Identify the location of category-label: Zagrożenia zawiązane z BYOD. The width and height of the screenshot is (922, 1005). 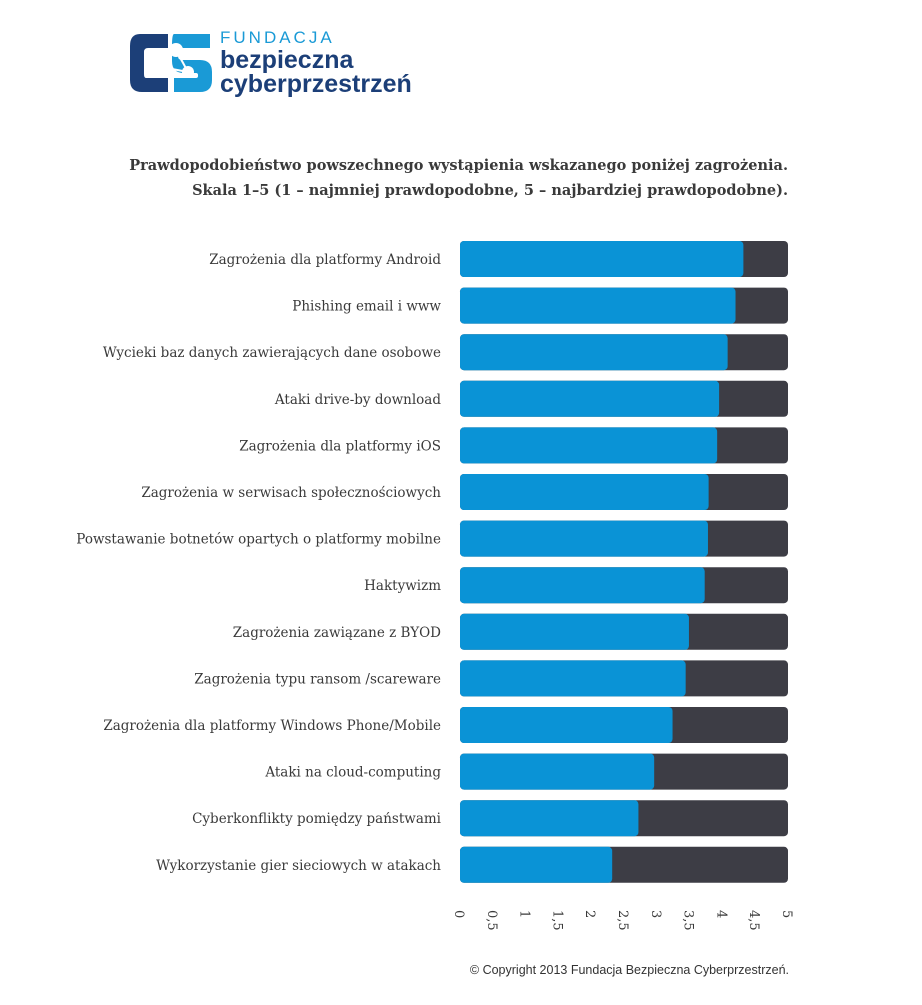
(337, 633).